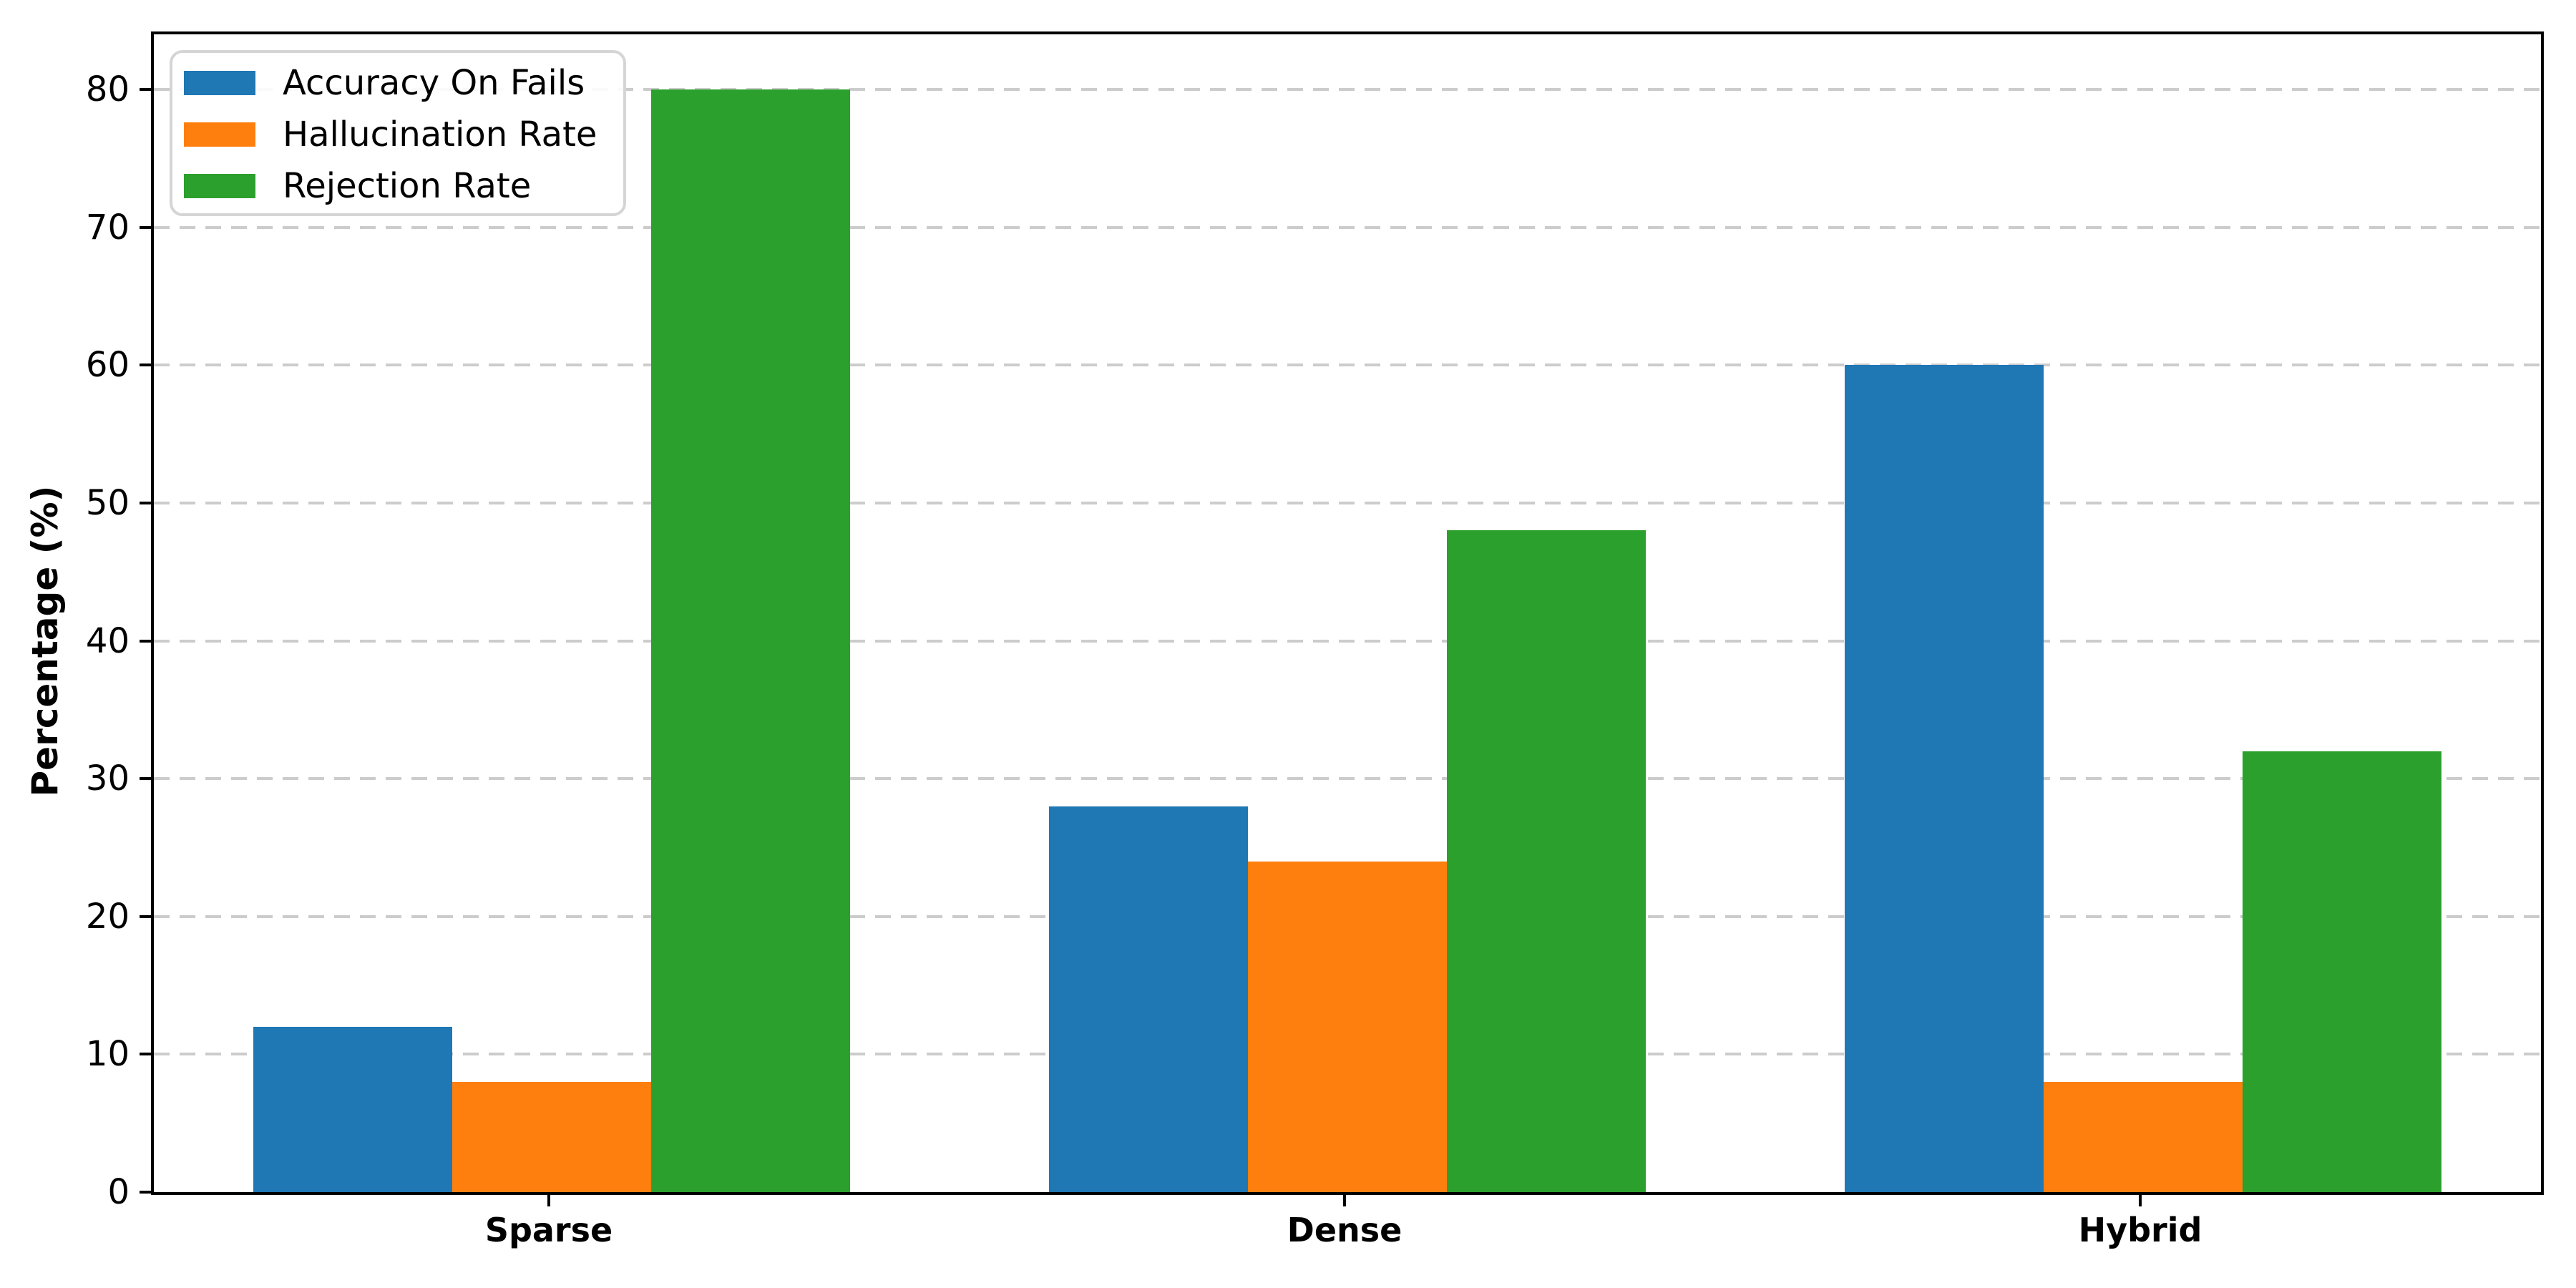 The height and width of the screenshot is (1288, 2576). I want to click on x-tick-mark-sparse, so click(548, 1200).